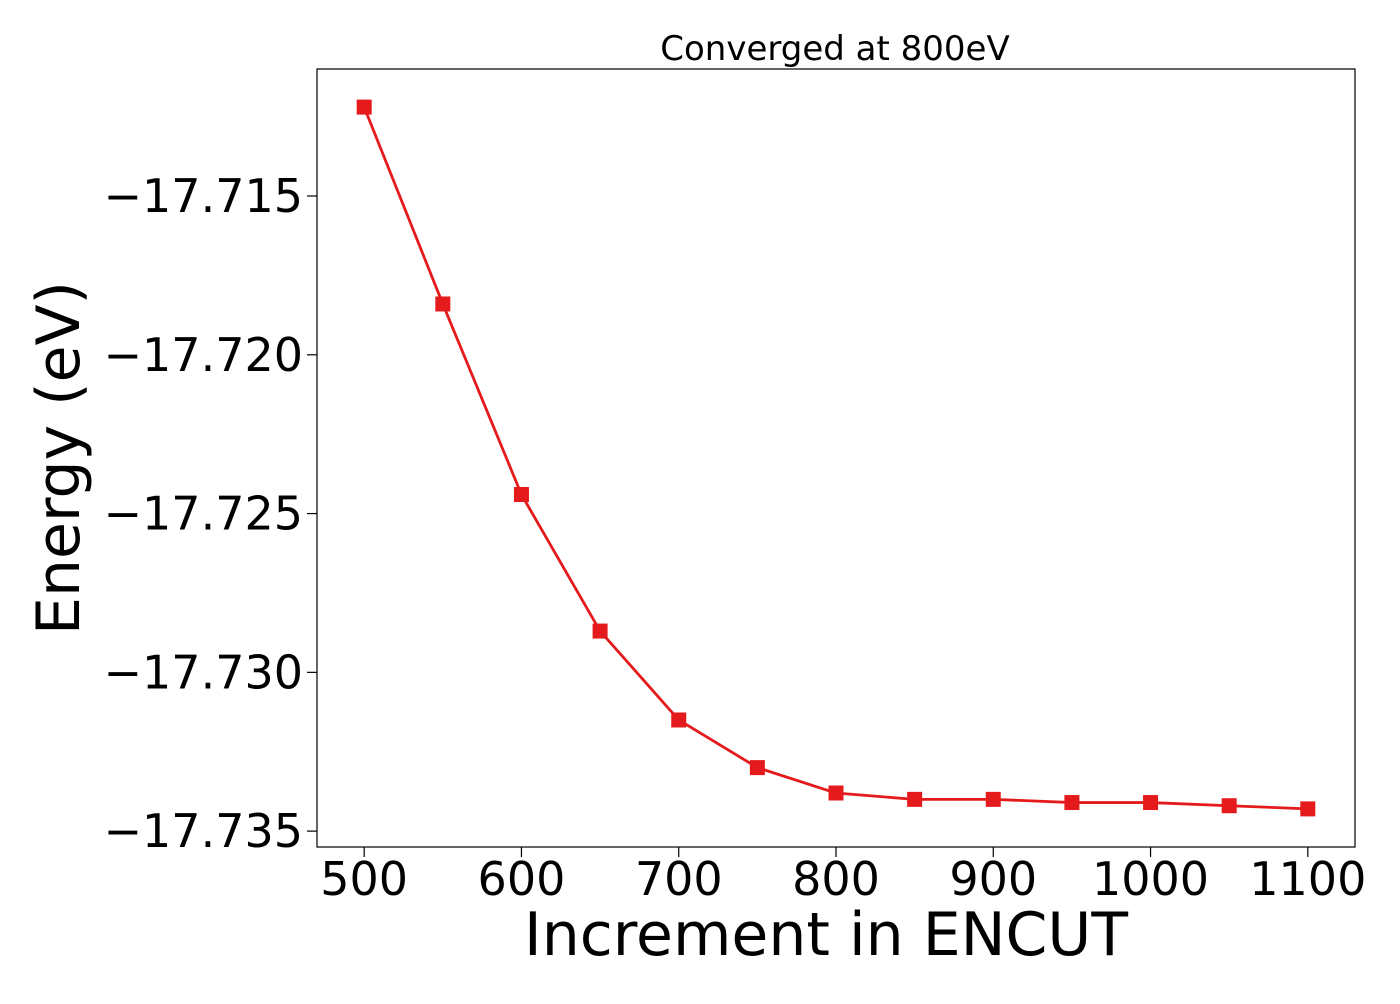 The image size is (1400, 1004). I want to click on x-tick-label: 1100, so click(1307, 879).